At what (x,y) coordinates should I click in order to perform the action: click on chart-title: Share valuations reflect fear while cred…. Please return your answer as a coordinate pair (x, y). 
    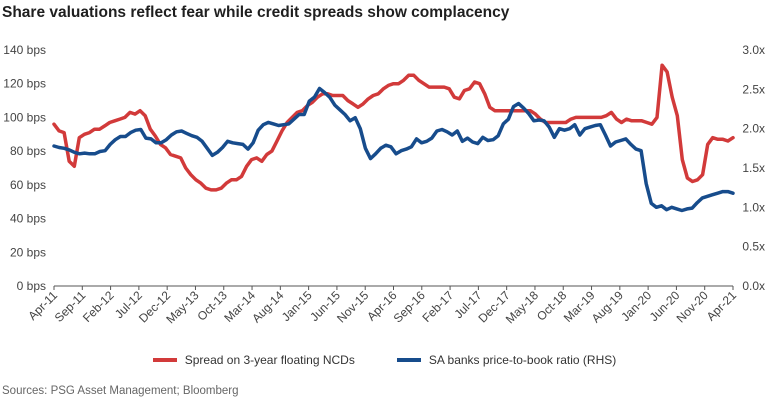
    Looking at the image, I should click on (256, 12).